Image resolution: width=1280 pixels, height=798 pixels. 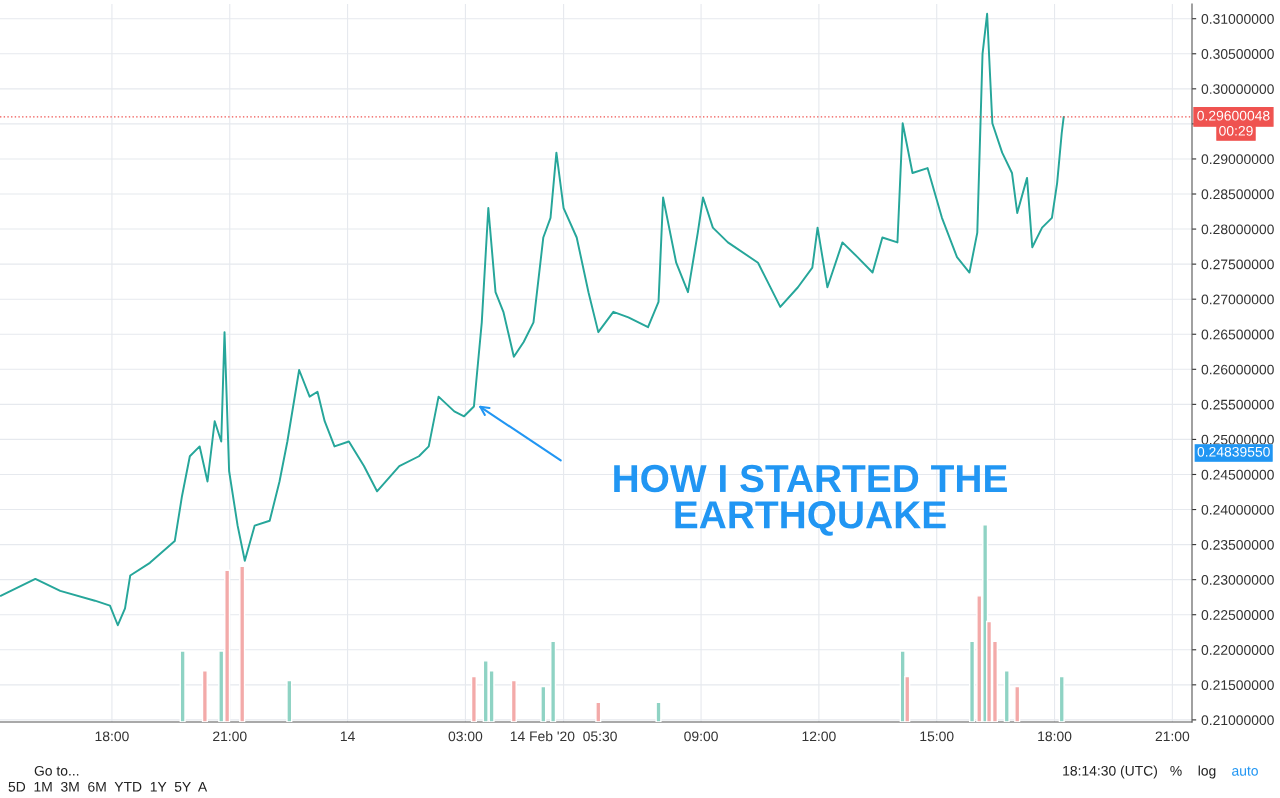 I want to click on y-tick-label: 0.29000000, so click(x=1237, y=159).